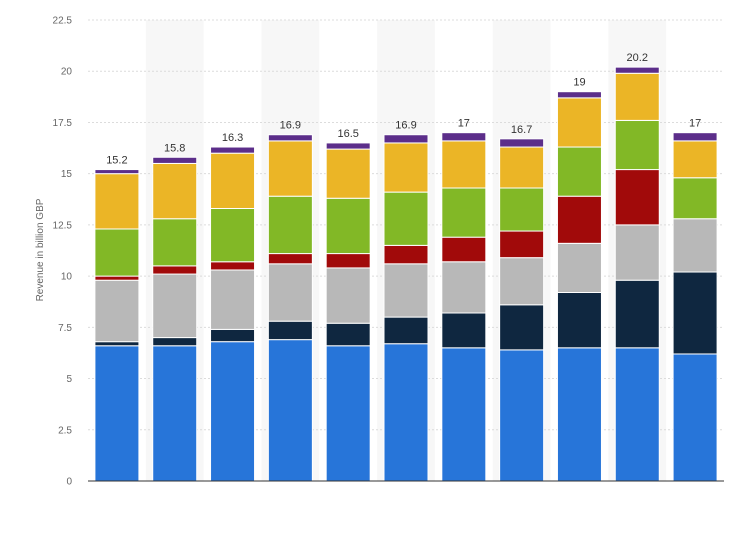  Describe the element at coordinates (67, 277) in the screenshot. I see `y-tick-label: 10` at that location.